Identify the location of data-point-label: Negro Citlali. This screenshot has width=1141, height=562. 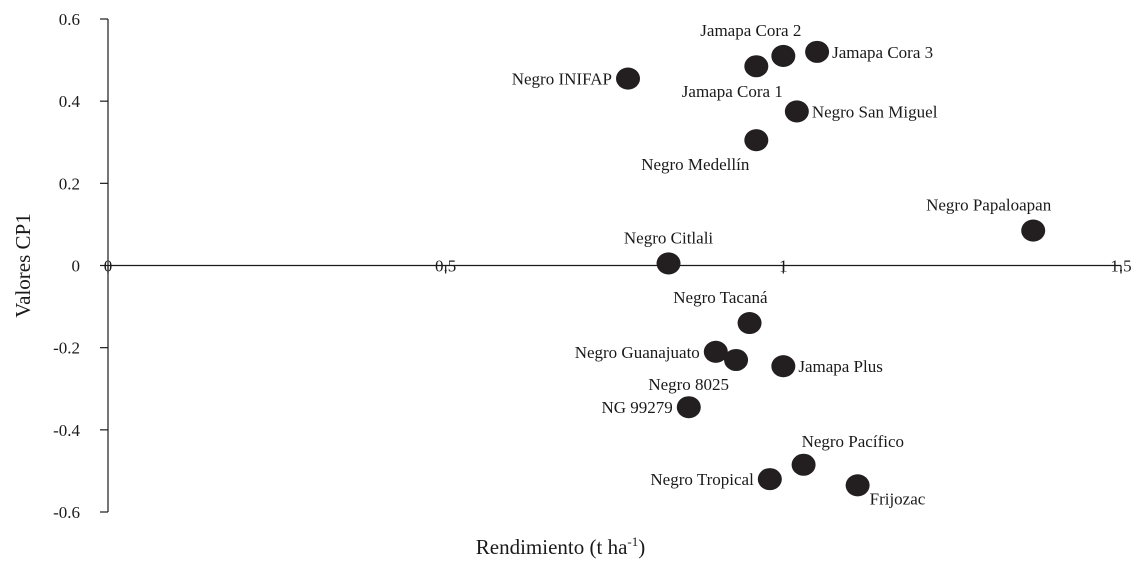
(669, 237).